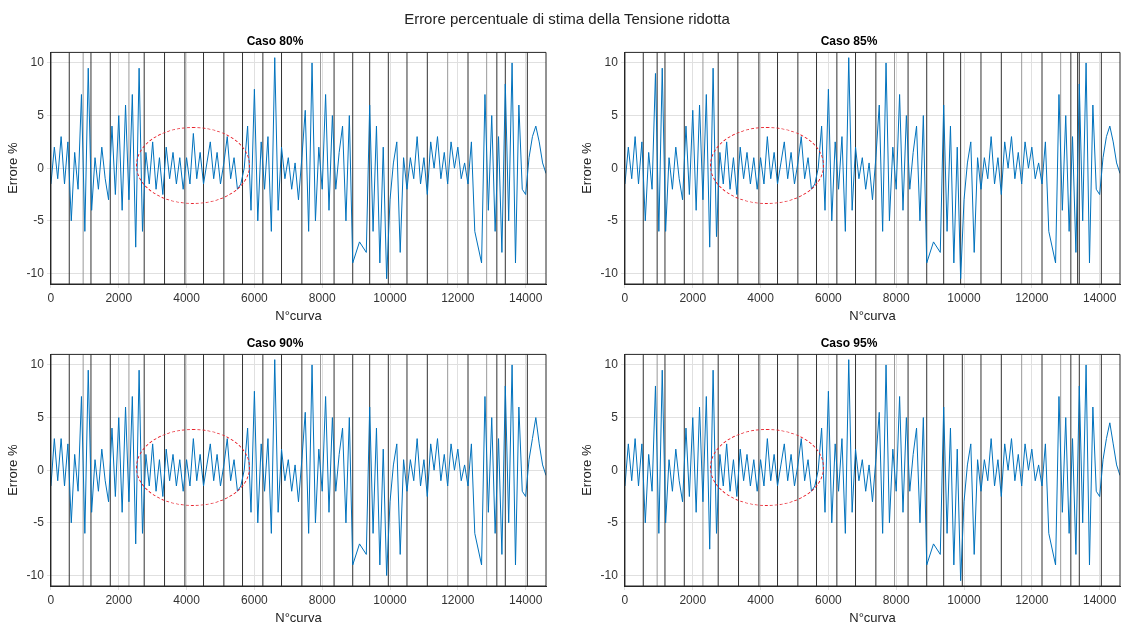 This screenshot has height=630, width=1134. Describe the element at coordinates (275, 40) in the screenshot. I see `chart-title: Caso 80%` at that location.